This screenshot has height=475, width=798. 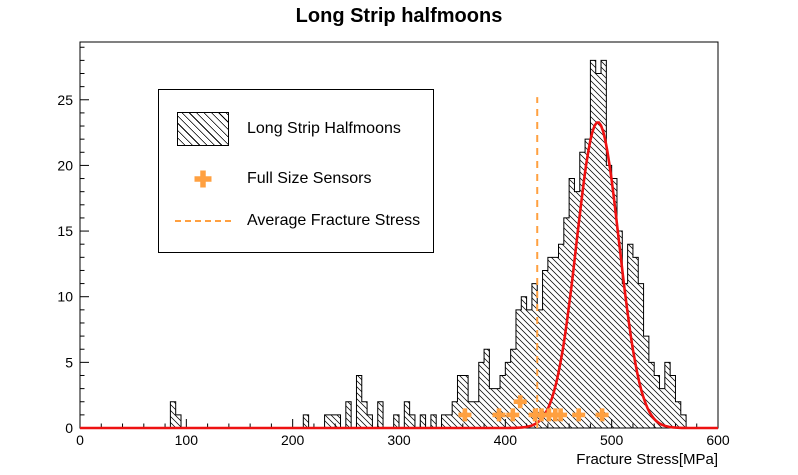 What do you see at coordinates (65, 165) in the screenshot?
I see `y-tick-label: 20` at bounding box center [65, 165].